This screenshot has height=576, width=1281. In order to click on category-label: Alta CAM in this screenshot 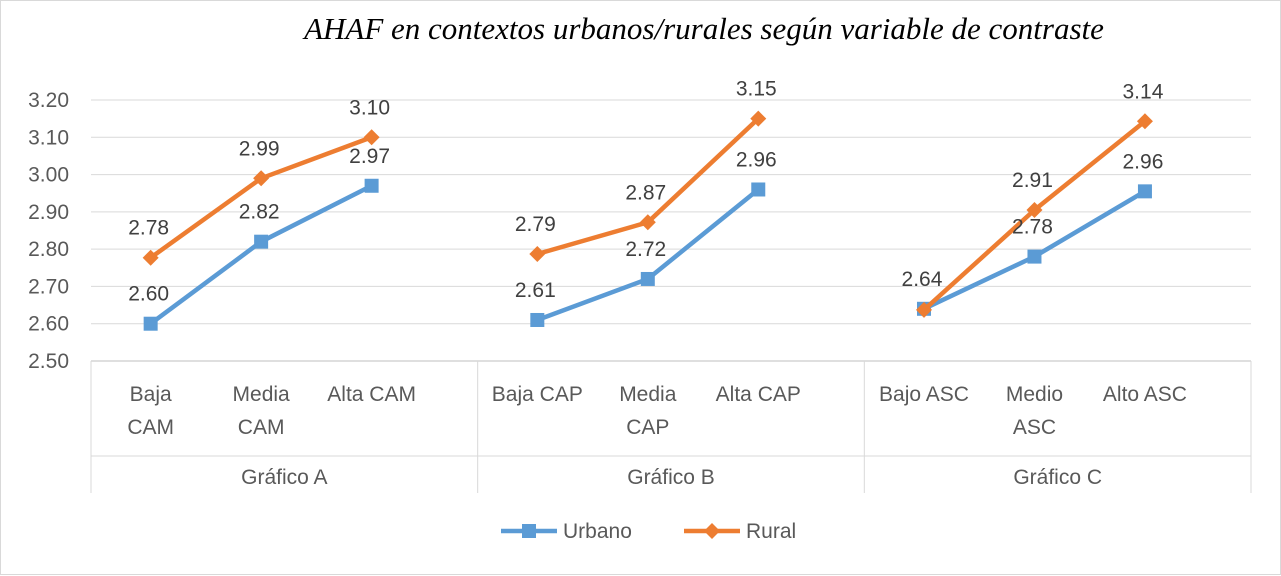, I will do `click(371, 394)`.